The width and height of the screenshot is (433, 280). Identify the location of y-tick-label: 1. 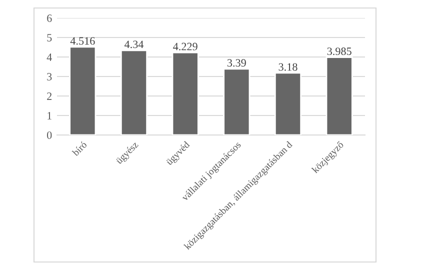
(50, 116).